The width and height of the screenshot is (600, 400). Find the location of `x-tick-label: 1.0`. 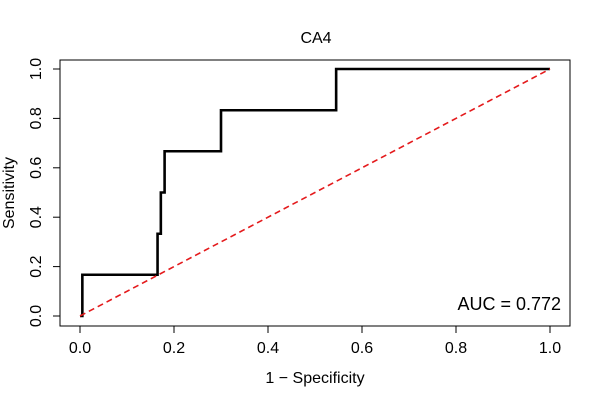

x-tick-label: 1.0 is located at coordinates (550, 348).